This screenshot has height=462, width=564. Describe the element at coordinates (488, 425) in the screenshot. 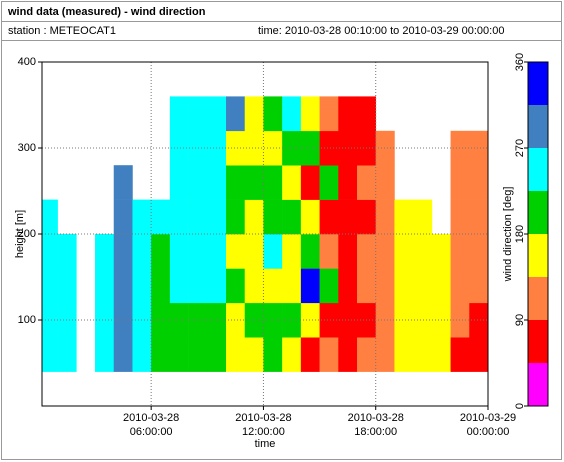

I see `x-tick-label: 2010-03-29 00:00:00` at that location.